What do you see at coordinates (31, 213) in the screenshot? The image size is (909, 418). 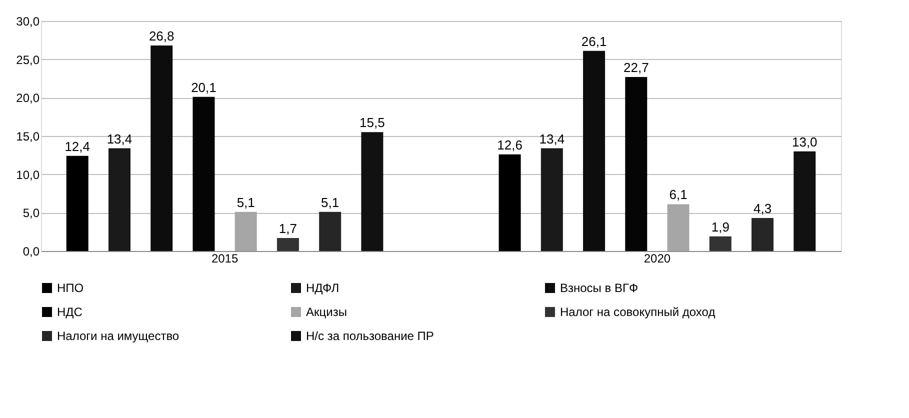 I see `y-tick-label: 5,0` at bounding box center [31, 213].